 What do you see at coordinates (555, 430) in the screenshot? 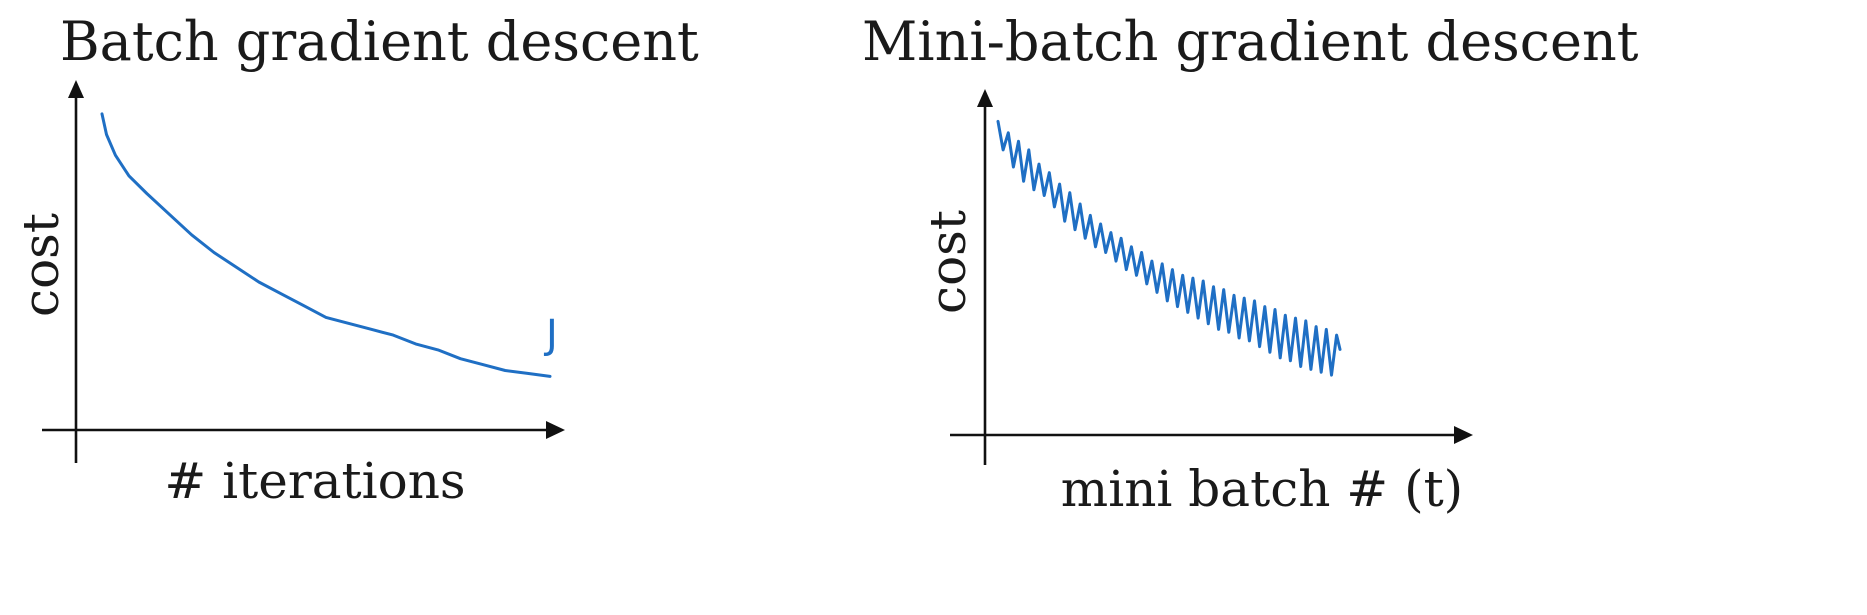
I see `batch-gd-x-axis-arrow` at bounding box center [555, 430].